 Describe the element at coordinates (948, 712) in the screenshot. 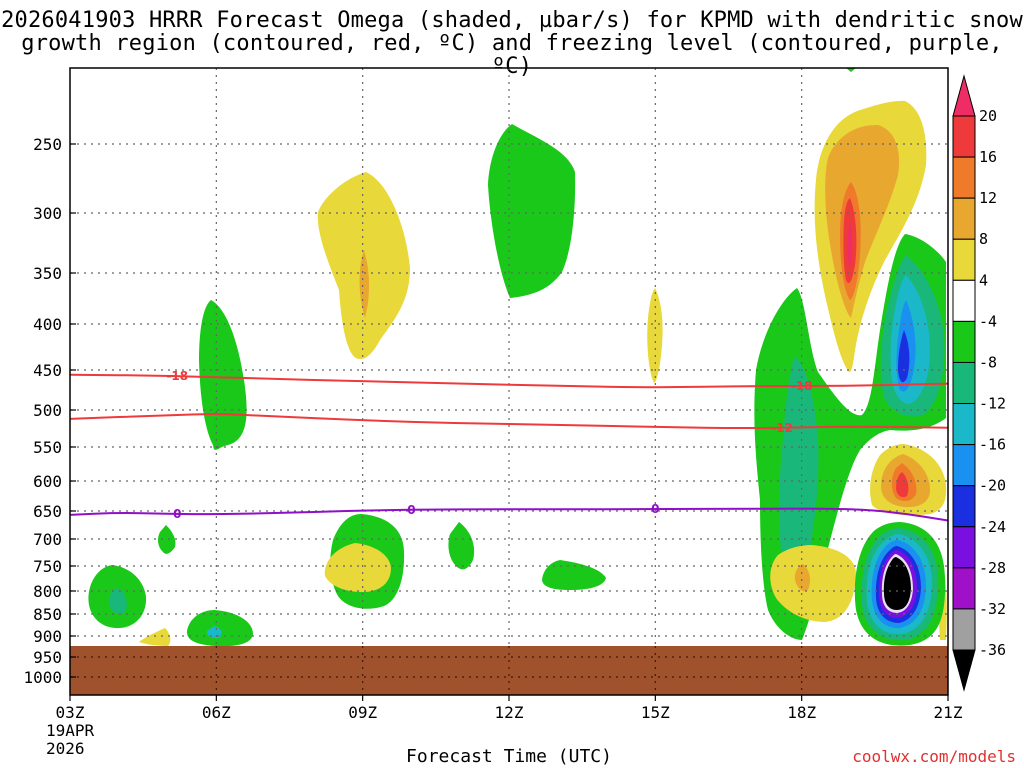

I see `x-tick-label: 21Z` at that location.